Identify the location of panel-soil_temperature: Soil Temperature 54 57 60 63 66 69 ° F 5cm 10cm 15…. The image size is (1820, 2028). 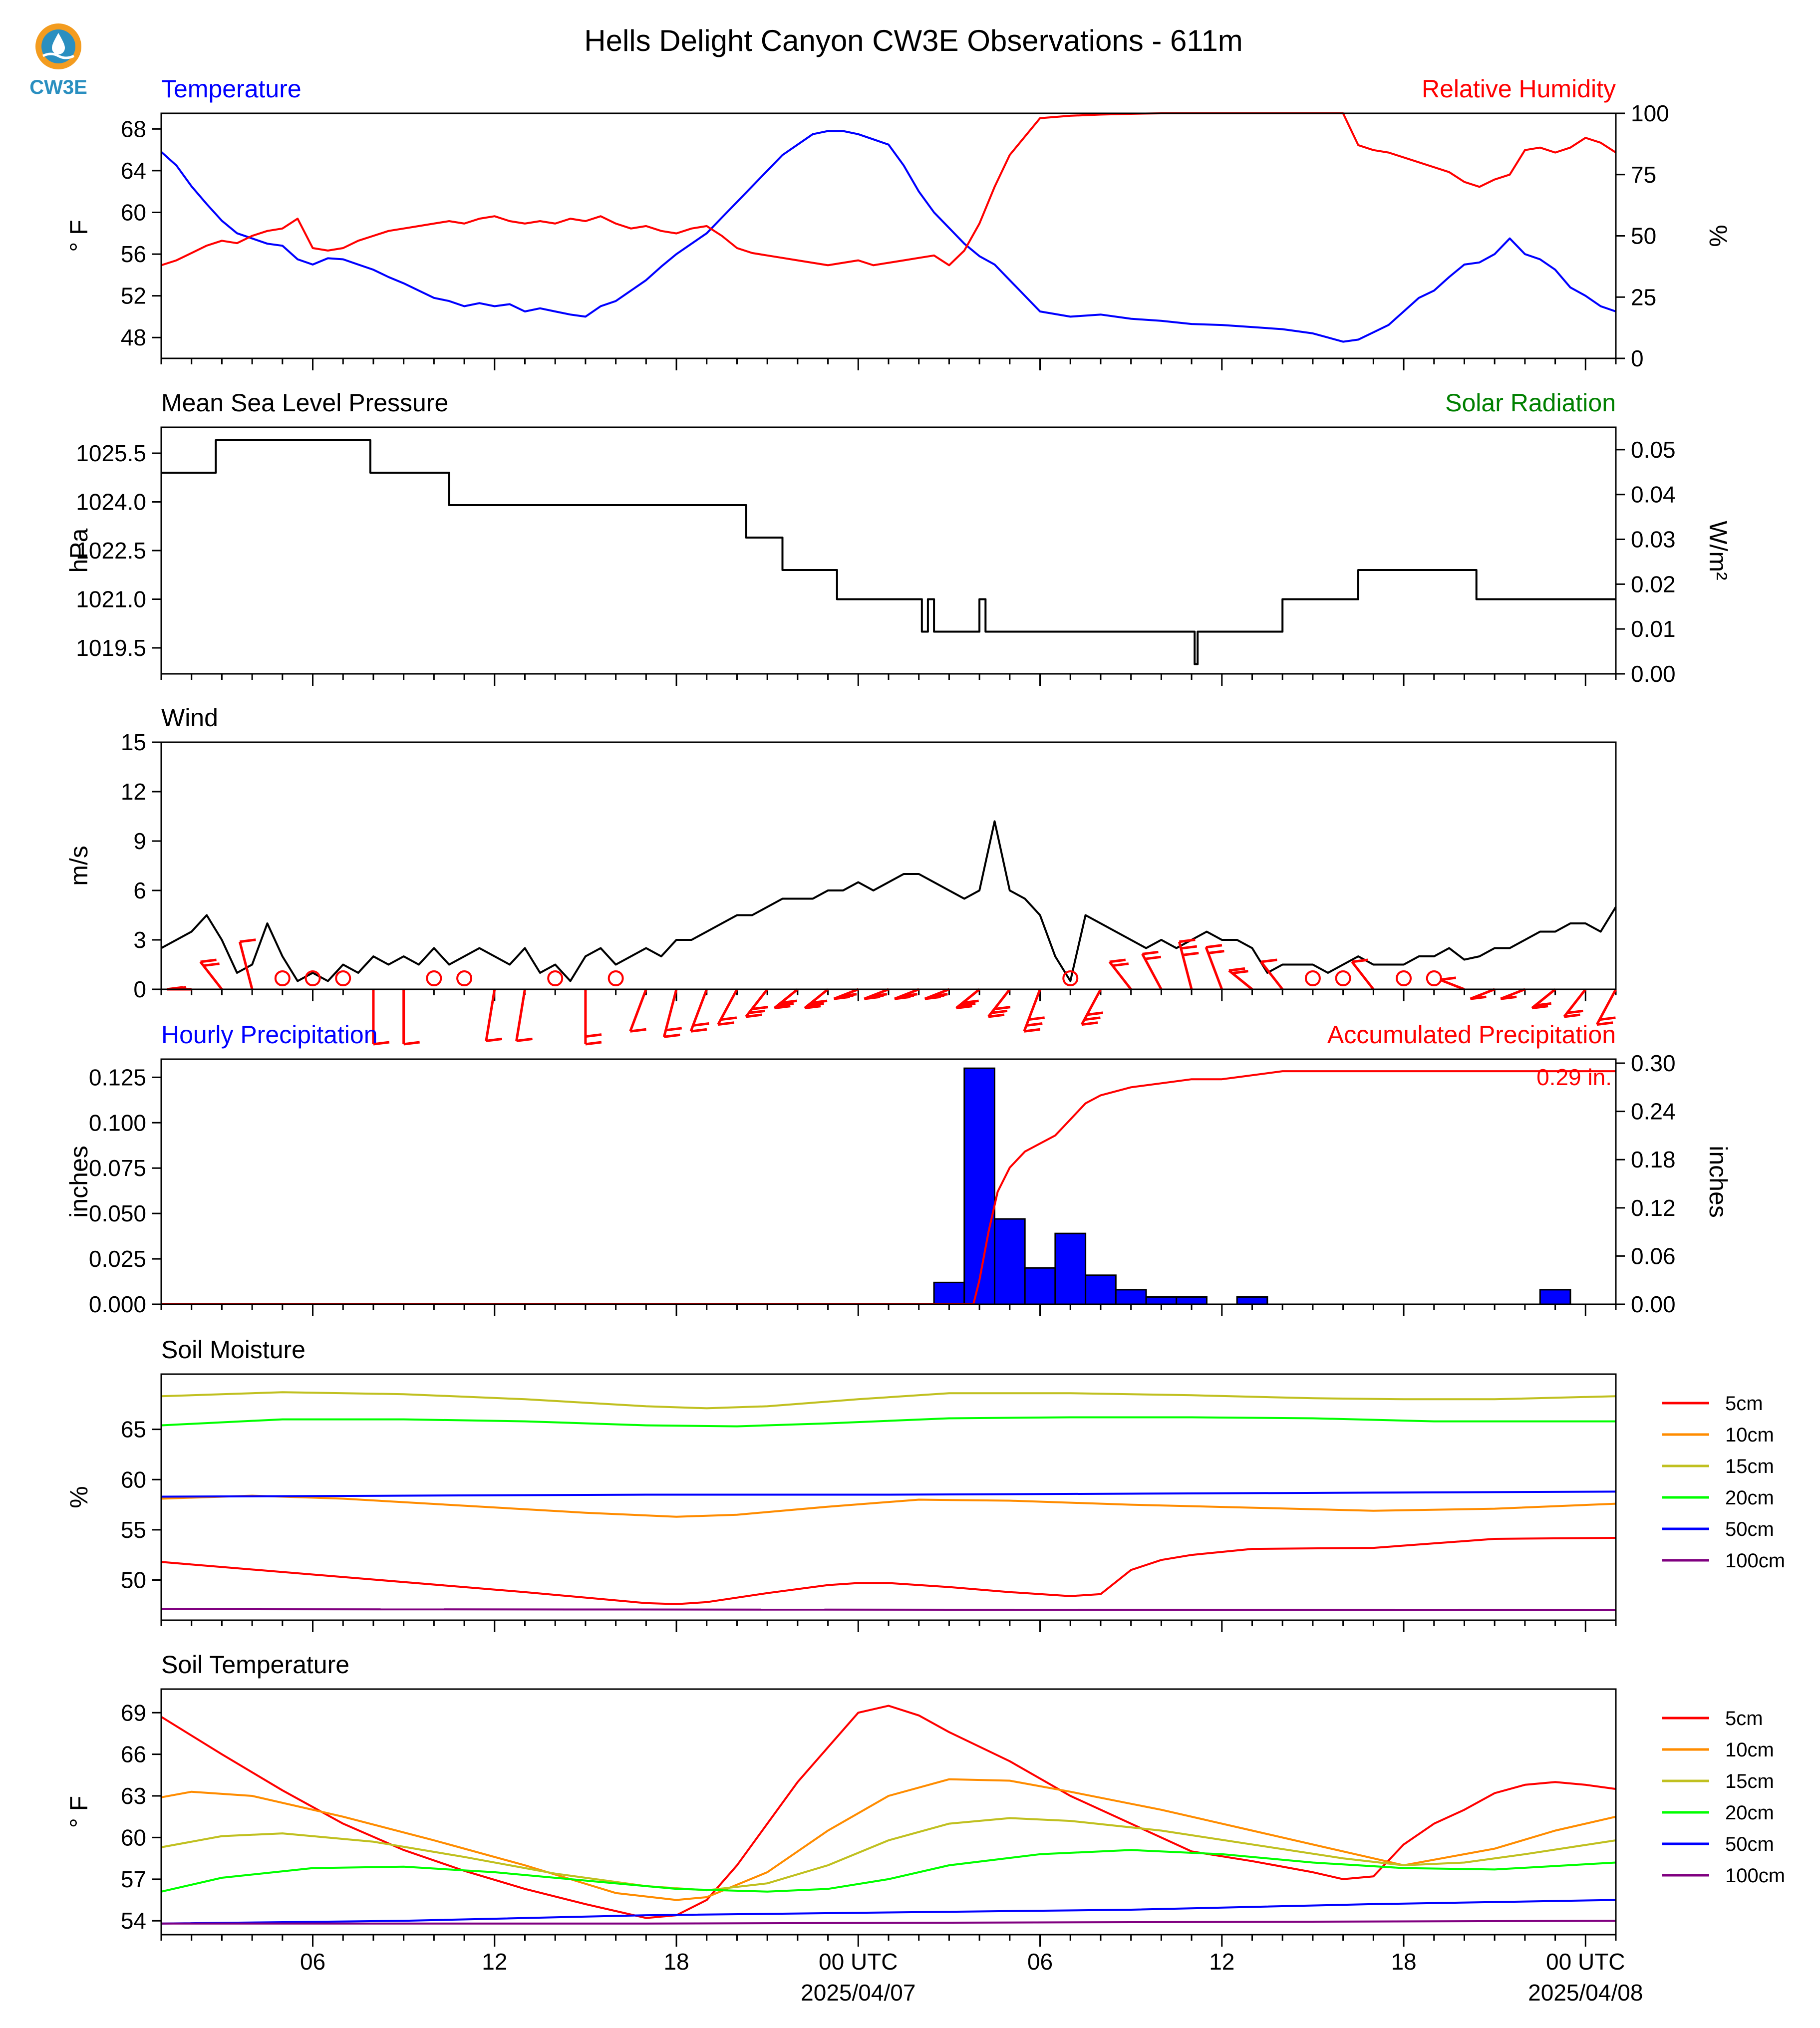
(925, 1799).